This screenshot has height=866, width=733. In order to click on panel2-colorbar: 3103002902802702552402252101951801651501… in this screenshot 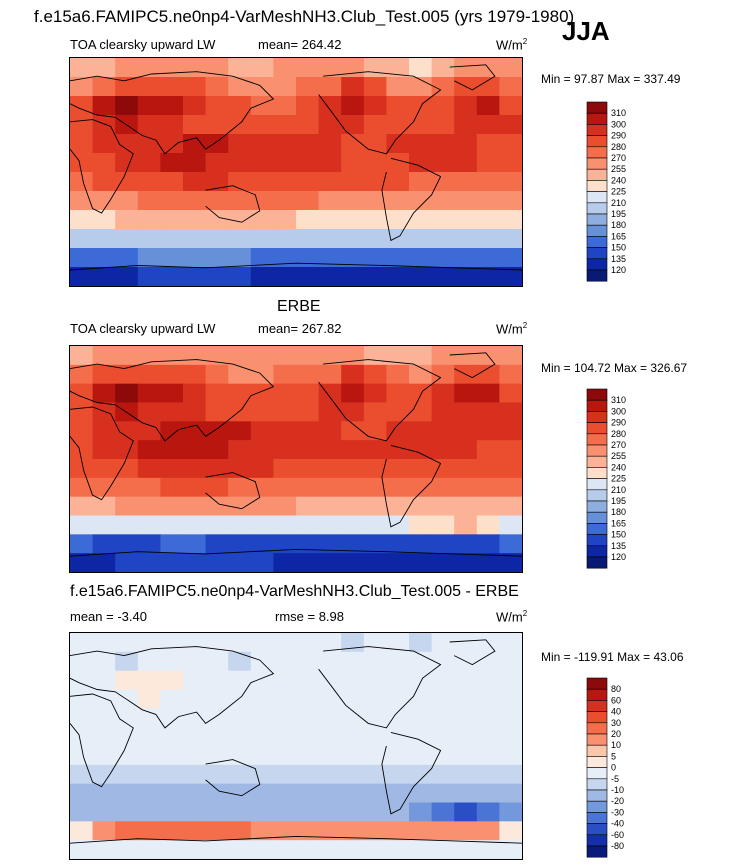, I will do `click(606, 478)`.